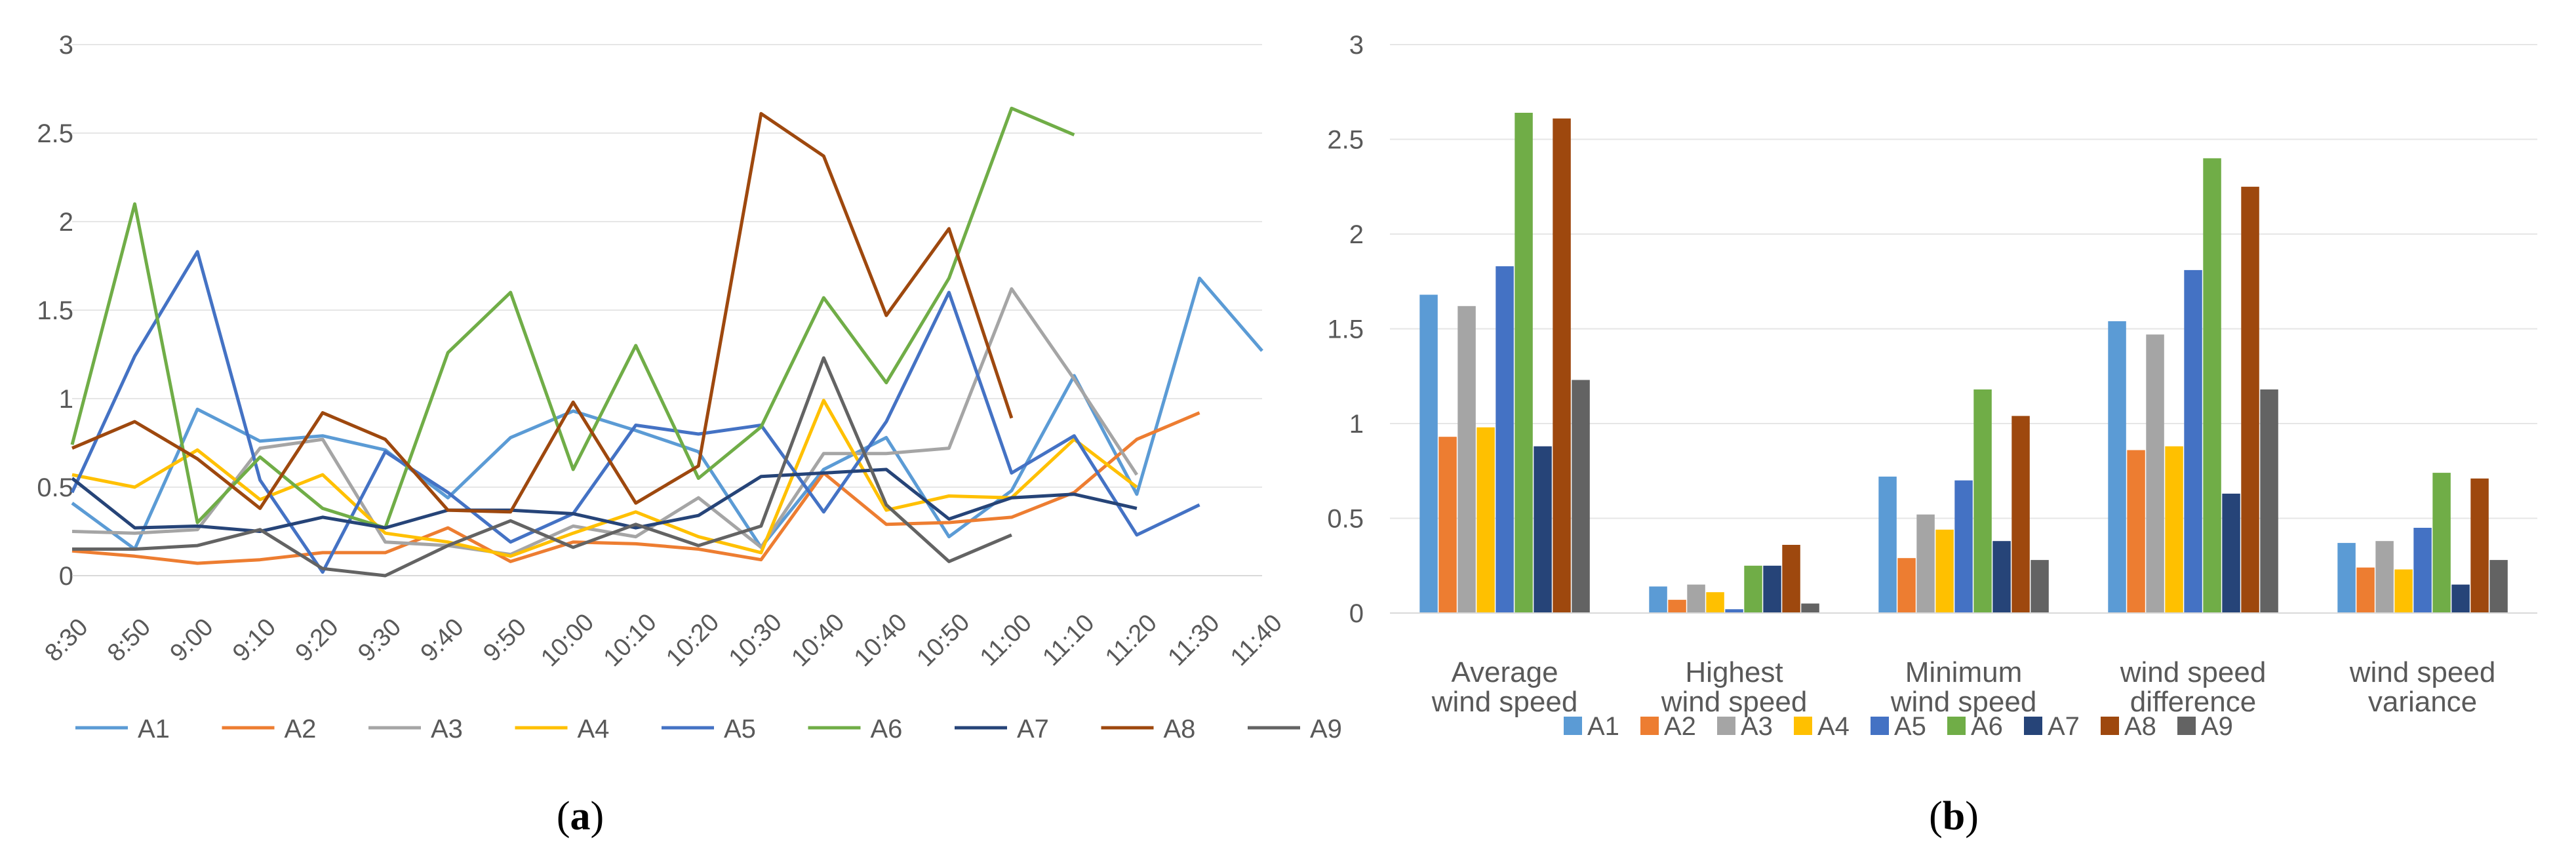 The width and height of the screenshot is (2576, 853). What do you see at coordinates (55, 488) in the screenshot?
I see `a-y-tick-label: 0.5` at bounding box center [55, 488].